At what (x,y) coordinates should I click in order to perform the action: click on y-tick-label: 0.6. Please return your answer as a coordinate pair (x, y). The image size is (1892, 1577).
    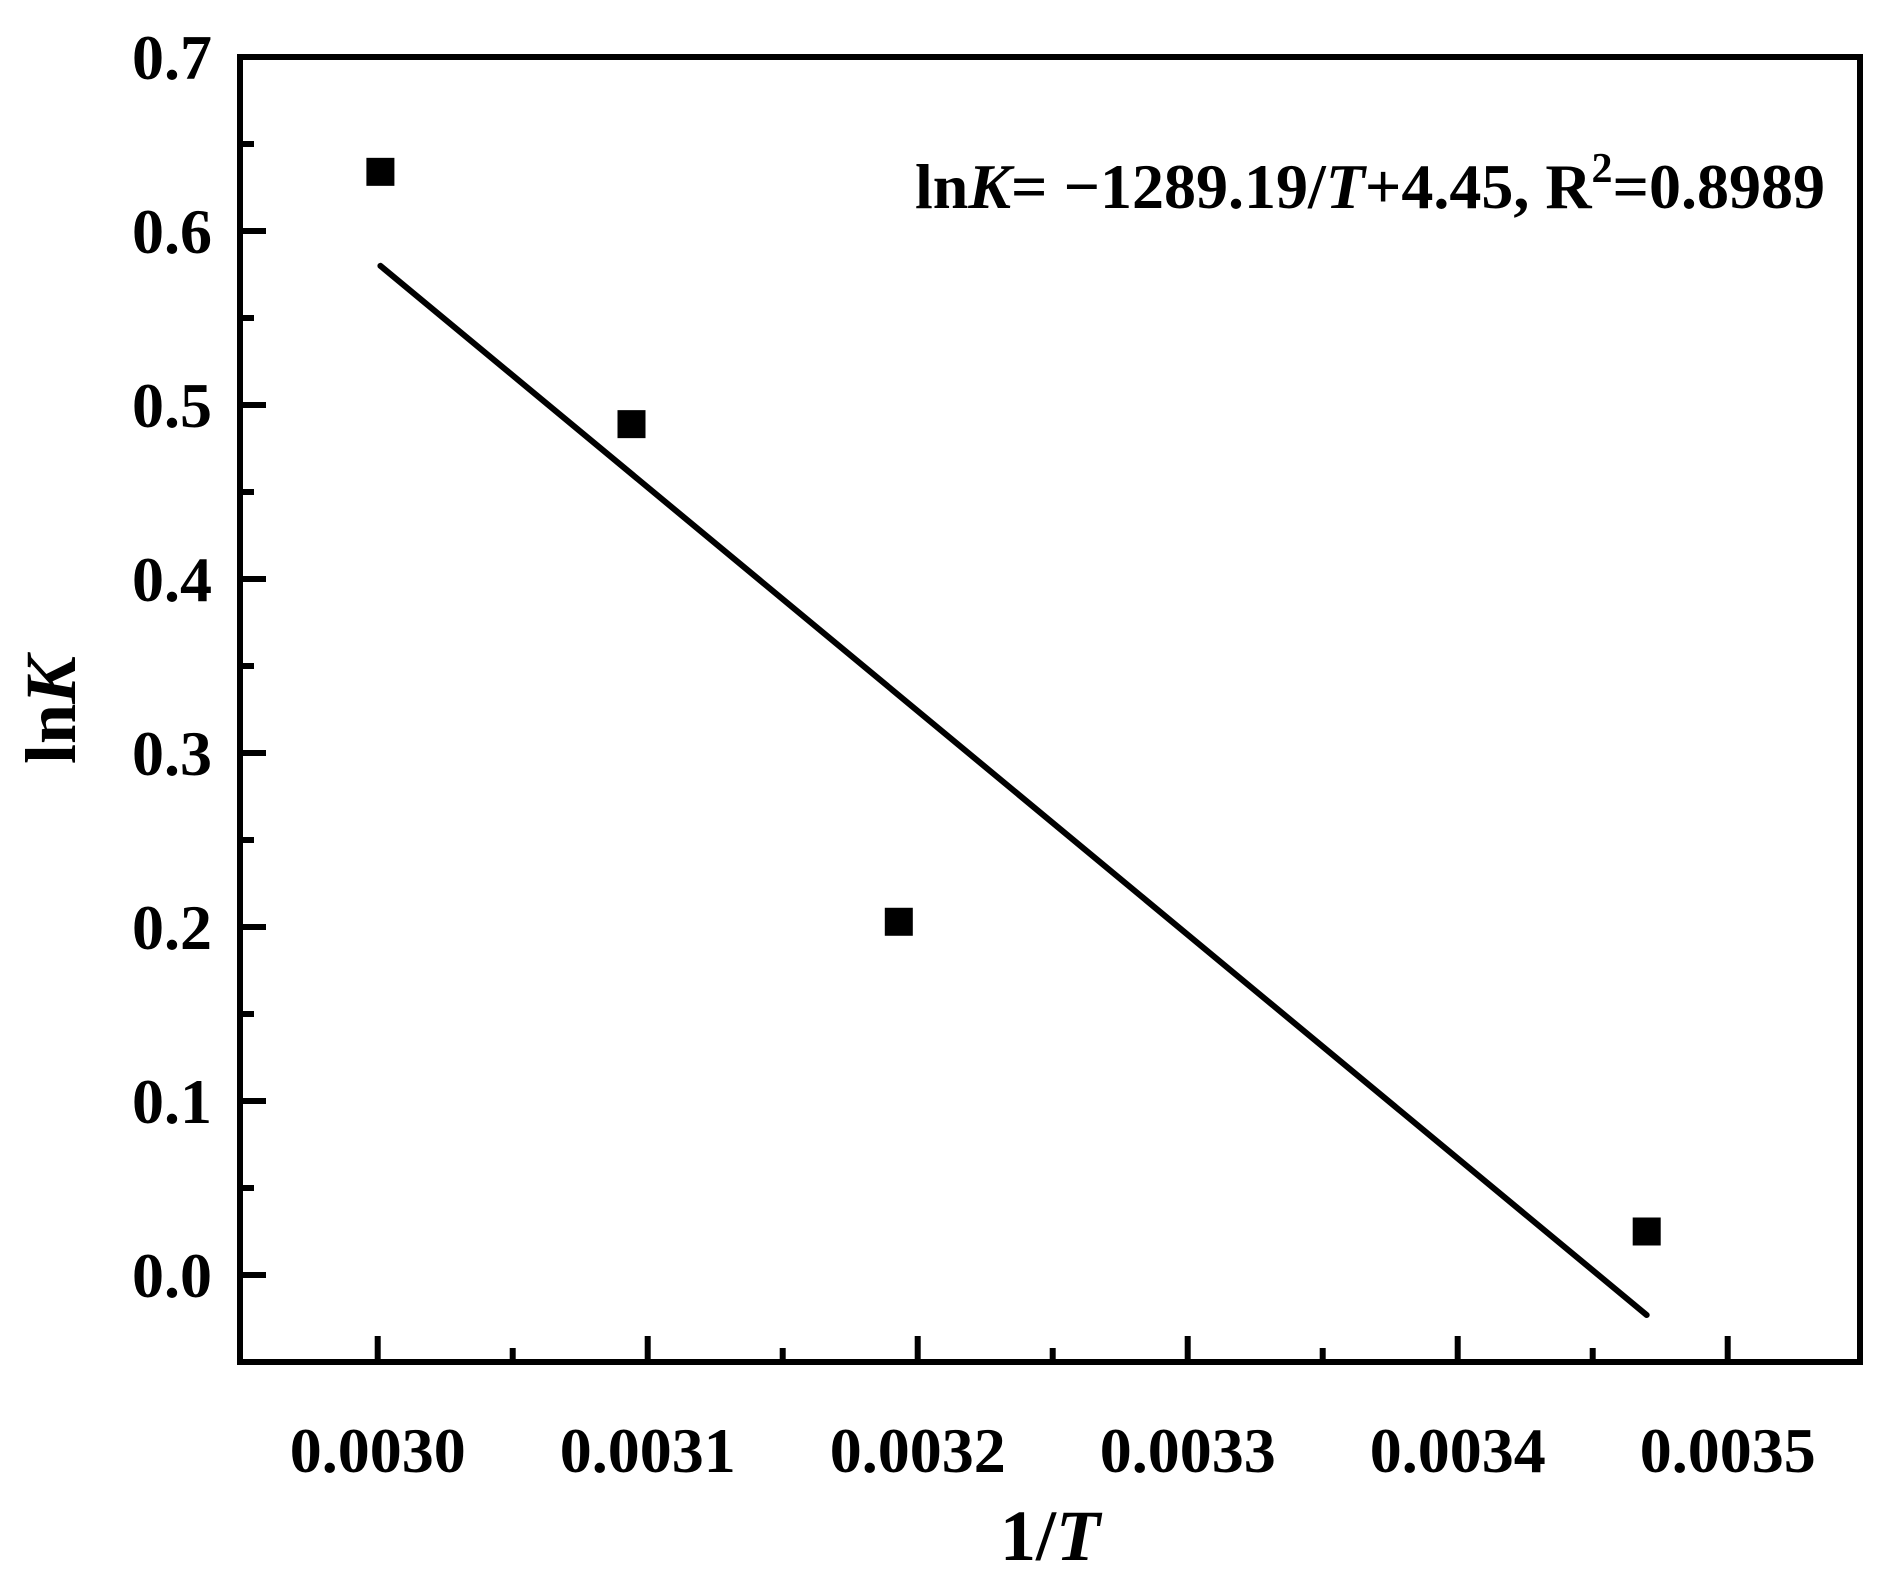
    Looking at the image, I should click on (172, 231).